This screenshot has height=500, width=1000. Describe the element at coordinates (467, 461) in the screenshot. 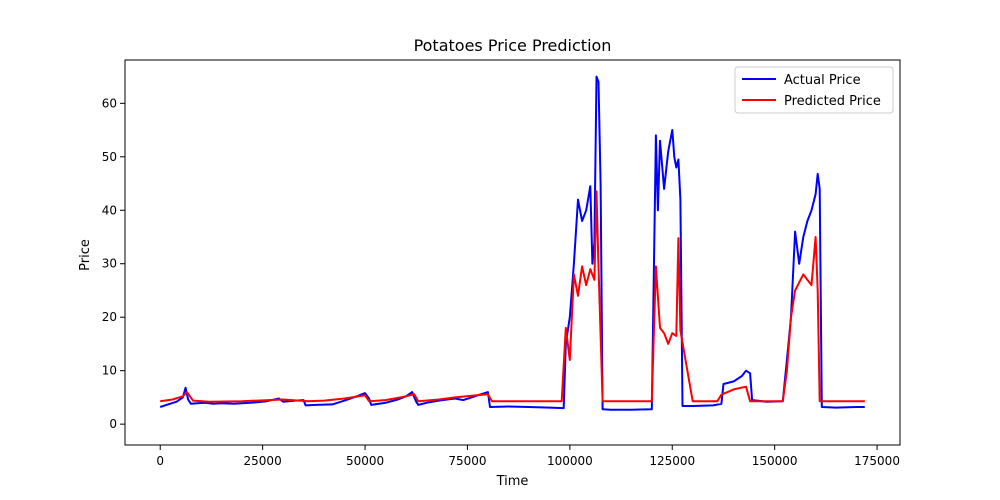

I see `x-tick-label: 75000` at that location.